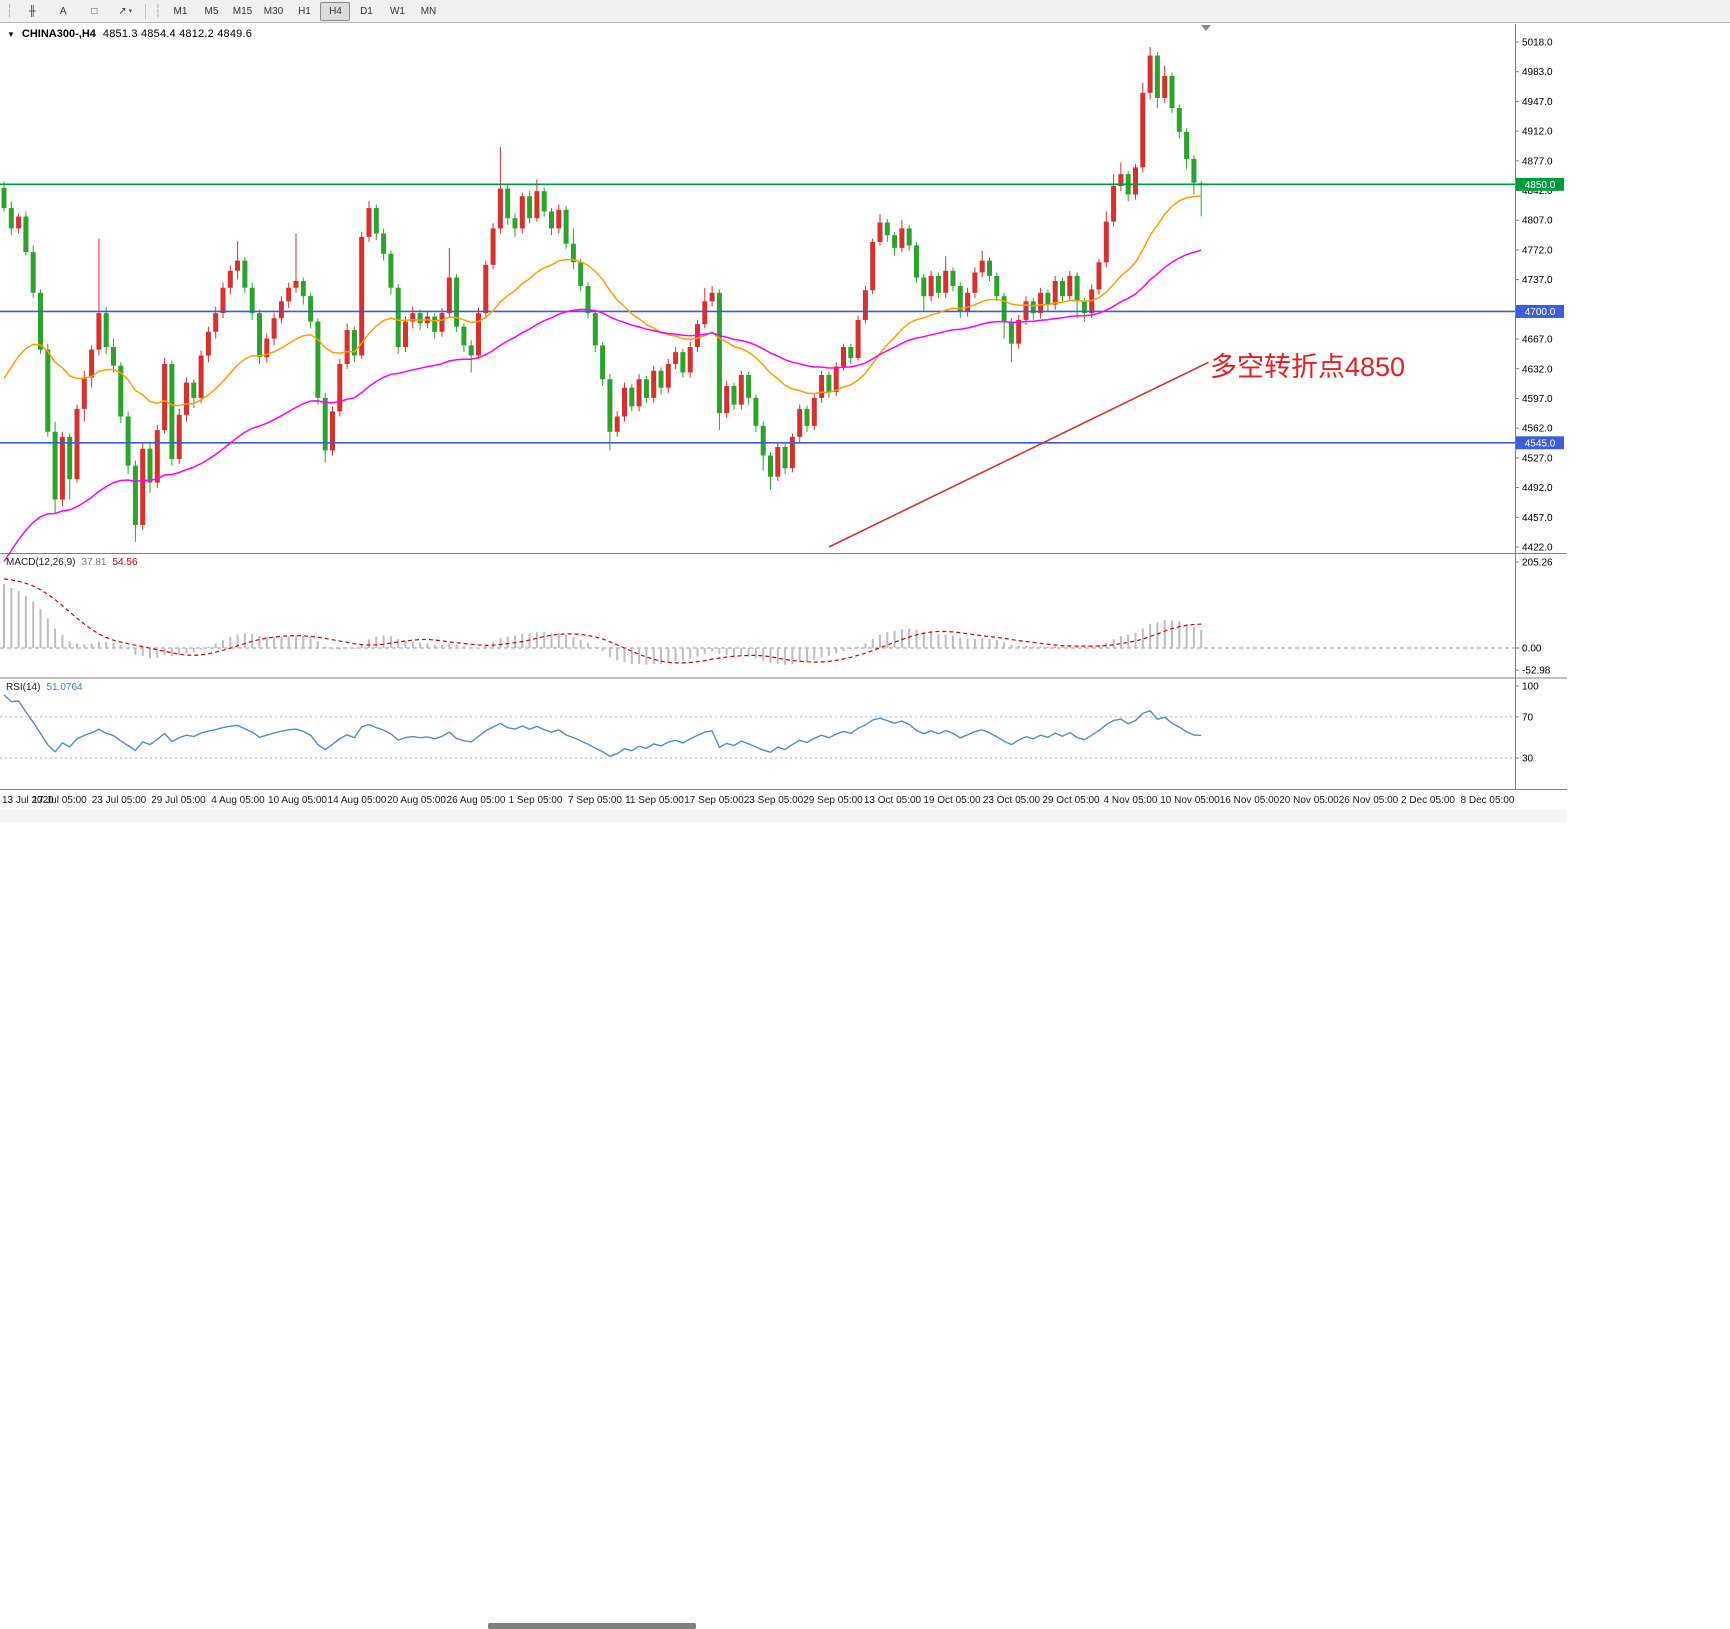 This screenshot has width=1730, height=1629. Describe the element at coordinates (23, 687) in the screenshot. I see `rsi-name: RSI(14)` at that location.